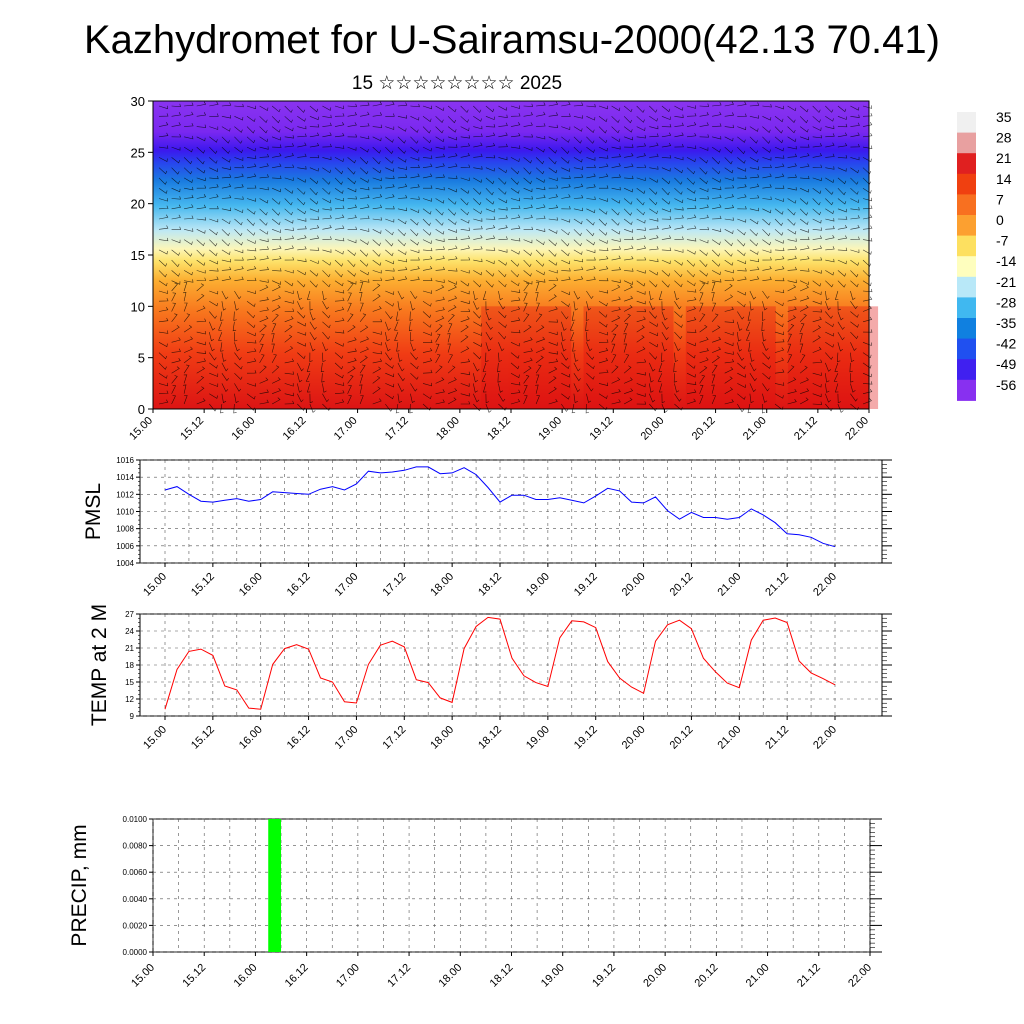  I want to click on x-tick-label: 16.12, so click(299, 738).